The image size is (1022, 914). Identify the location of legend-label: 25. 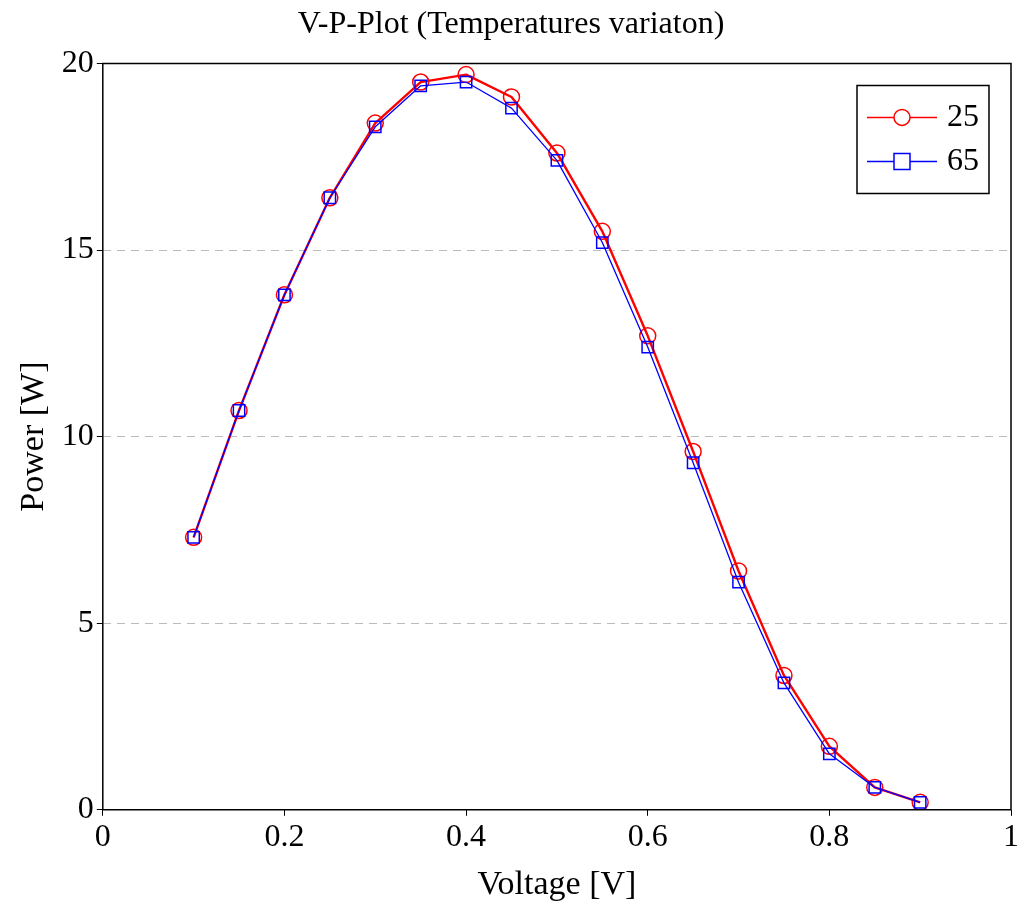
(963, 114).